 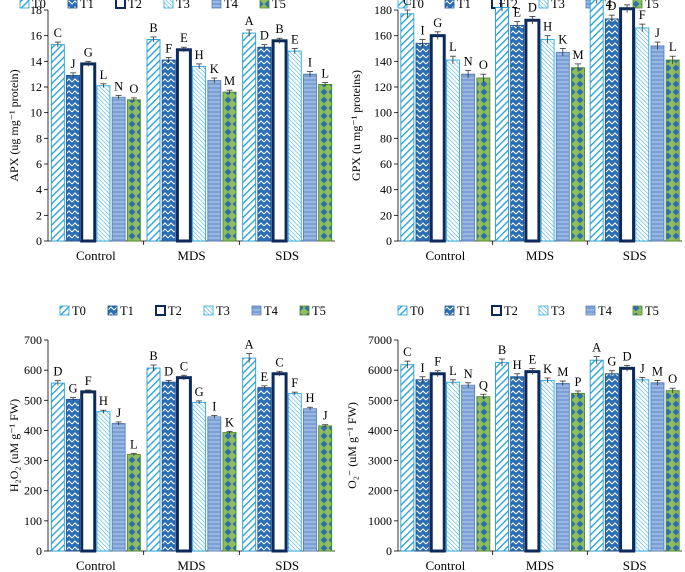 What do you see at coordinates (380, 430) in the screenshot?
I see `y-tick-label: 4000` at bounding box center [380, 430].